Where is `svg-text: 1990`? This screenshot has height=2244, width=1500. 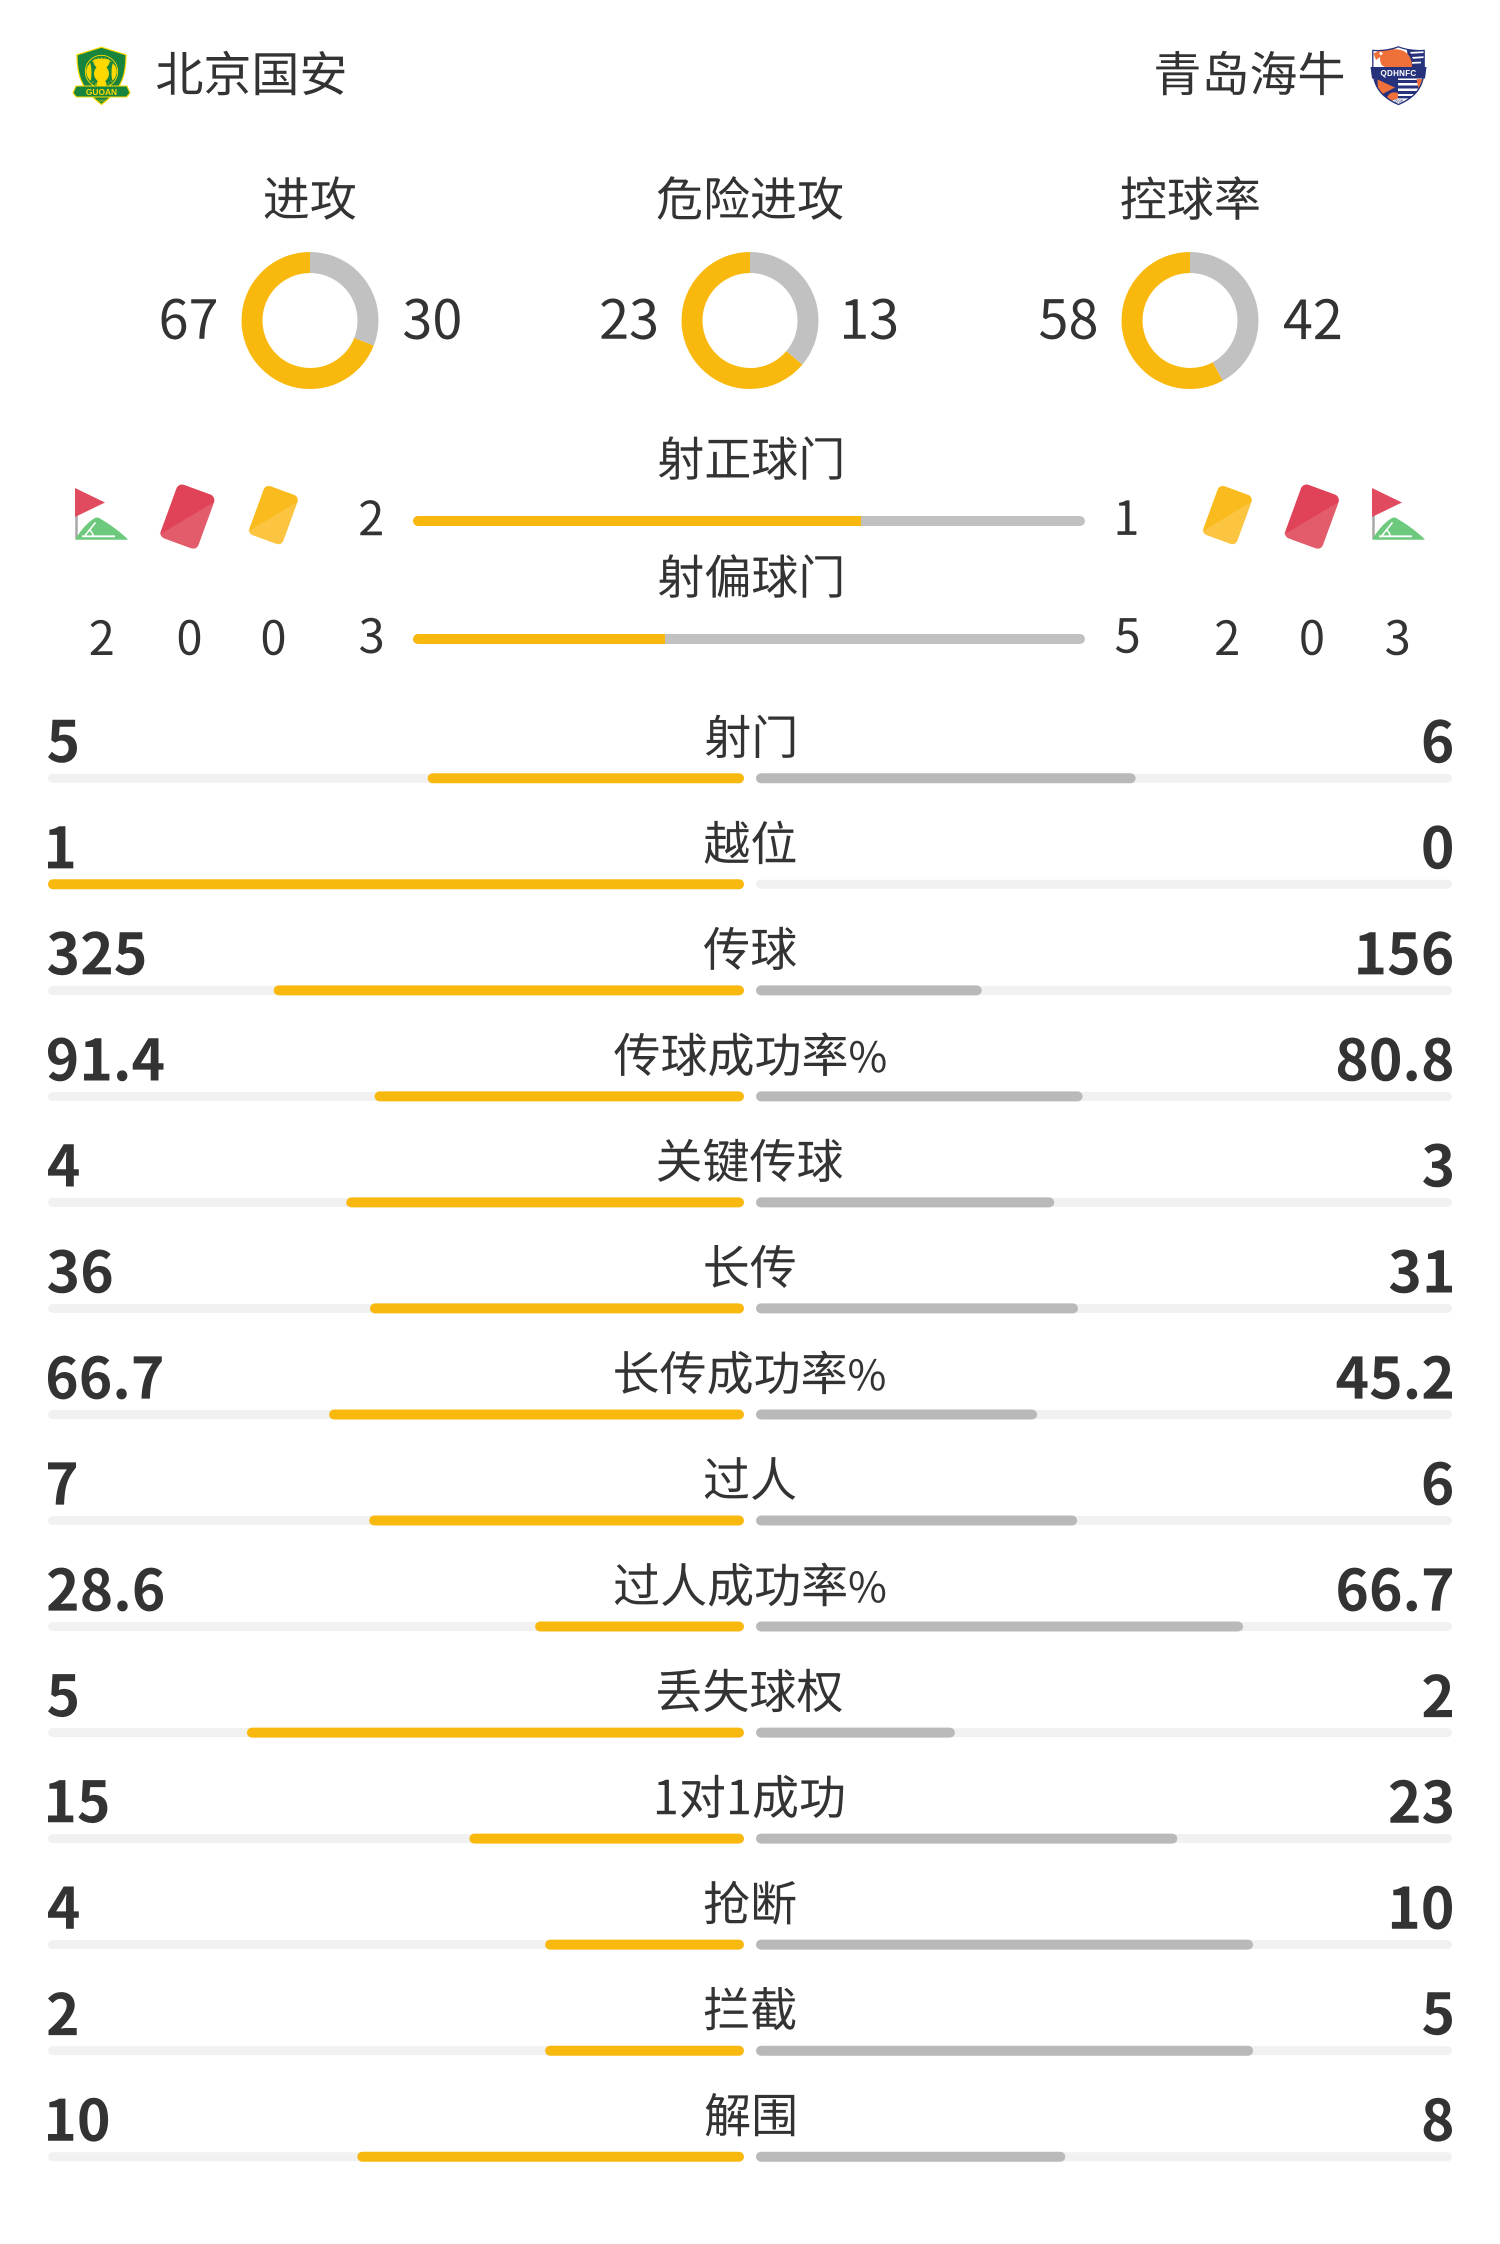
svg-text: 1990 is located at coordinates (1399, 101).